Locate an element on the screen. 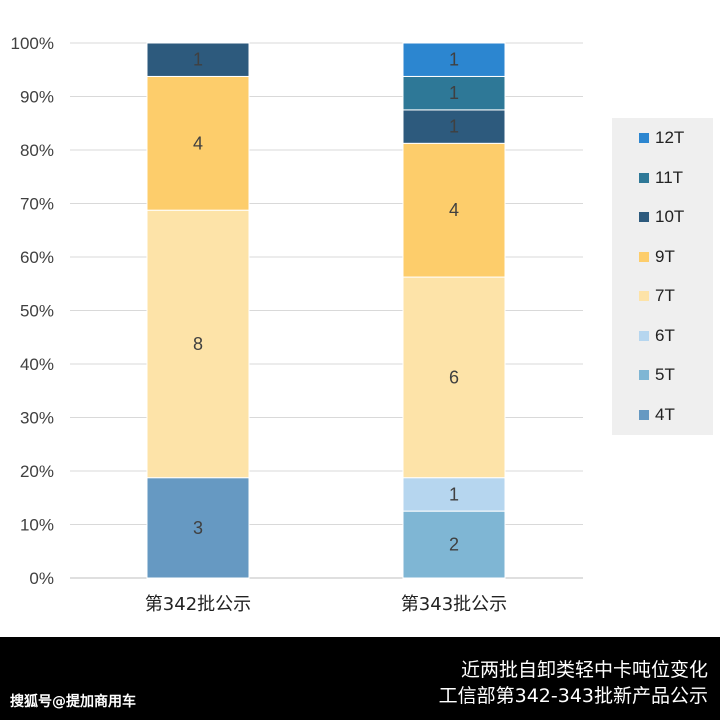  legend-item: 5T is located at coordinates (657, 375).